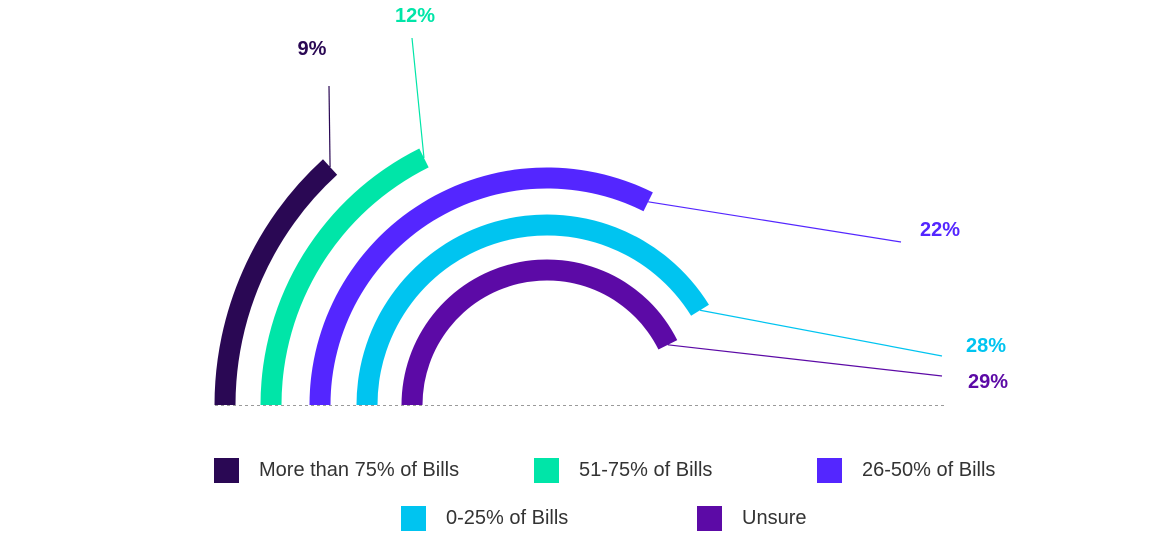  Describe the element at coordinates (805, 360) in the screenshot. I see `leader-line-unsure` at that location.